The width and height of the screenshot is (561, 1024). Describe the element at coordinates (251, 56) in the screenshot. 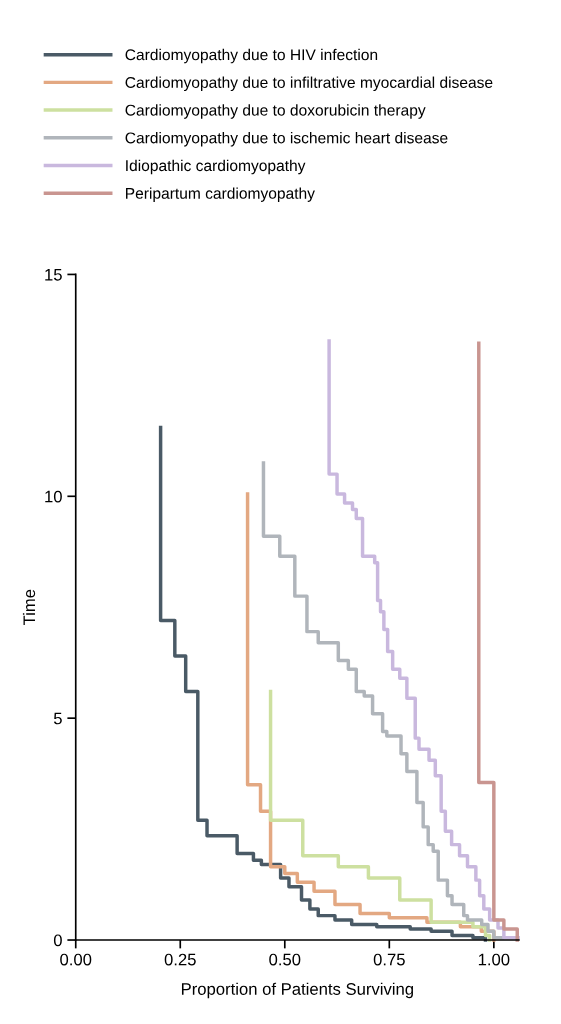

I see `legend-label: Cardiomyopathy due to HIV infection` at that location.